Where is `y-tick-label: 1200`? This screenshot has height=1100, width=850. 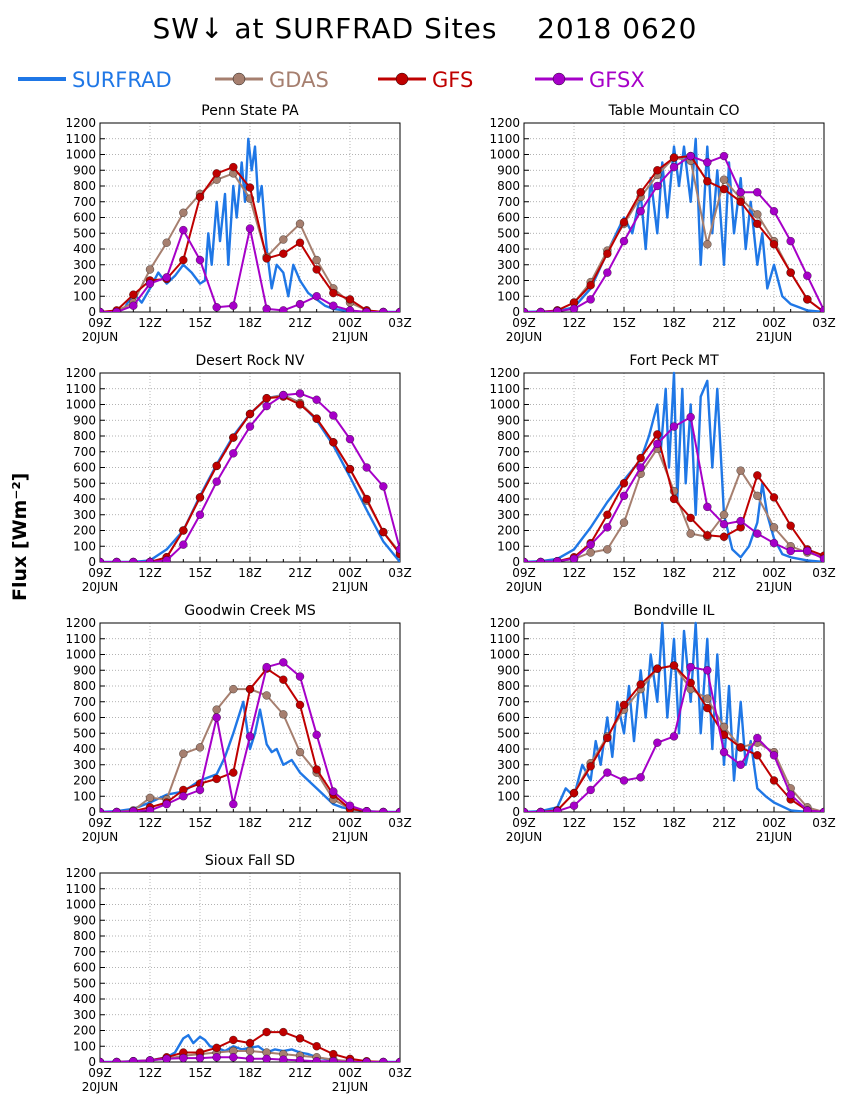
y-tick-label: 1200 is located at coordinates (504, 623).